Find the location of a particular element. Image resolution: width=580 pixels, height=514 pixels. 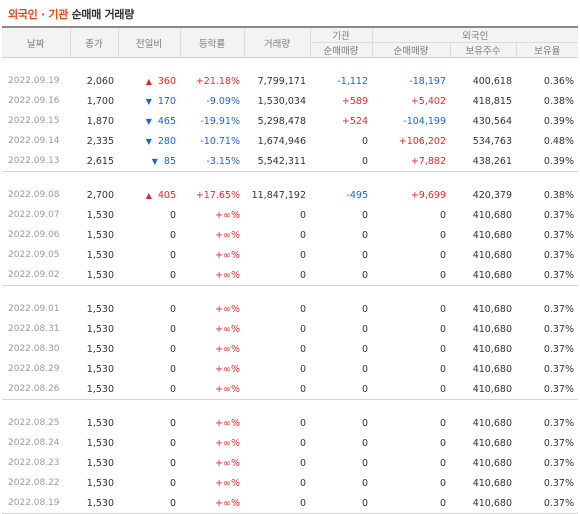

cell-close: 2,335 is located at coordinates (100, 141).